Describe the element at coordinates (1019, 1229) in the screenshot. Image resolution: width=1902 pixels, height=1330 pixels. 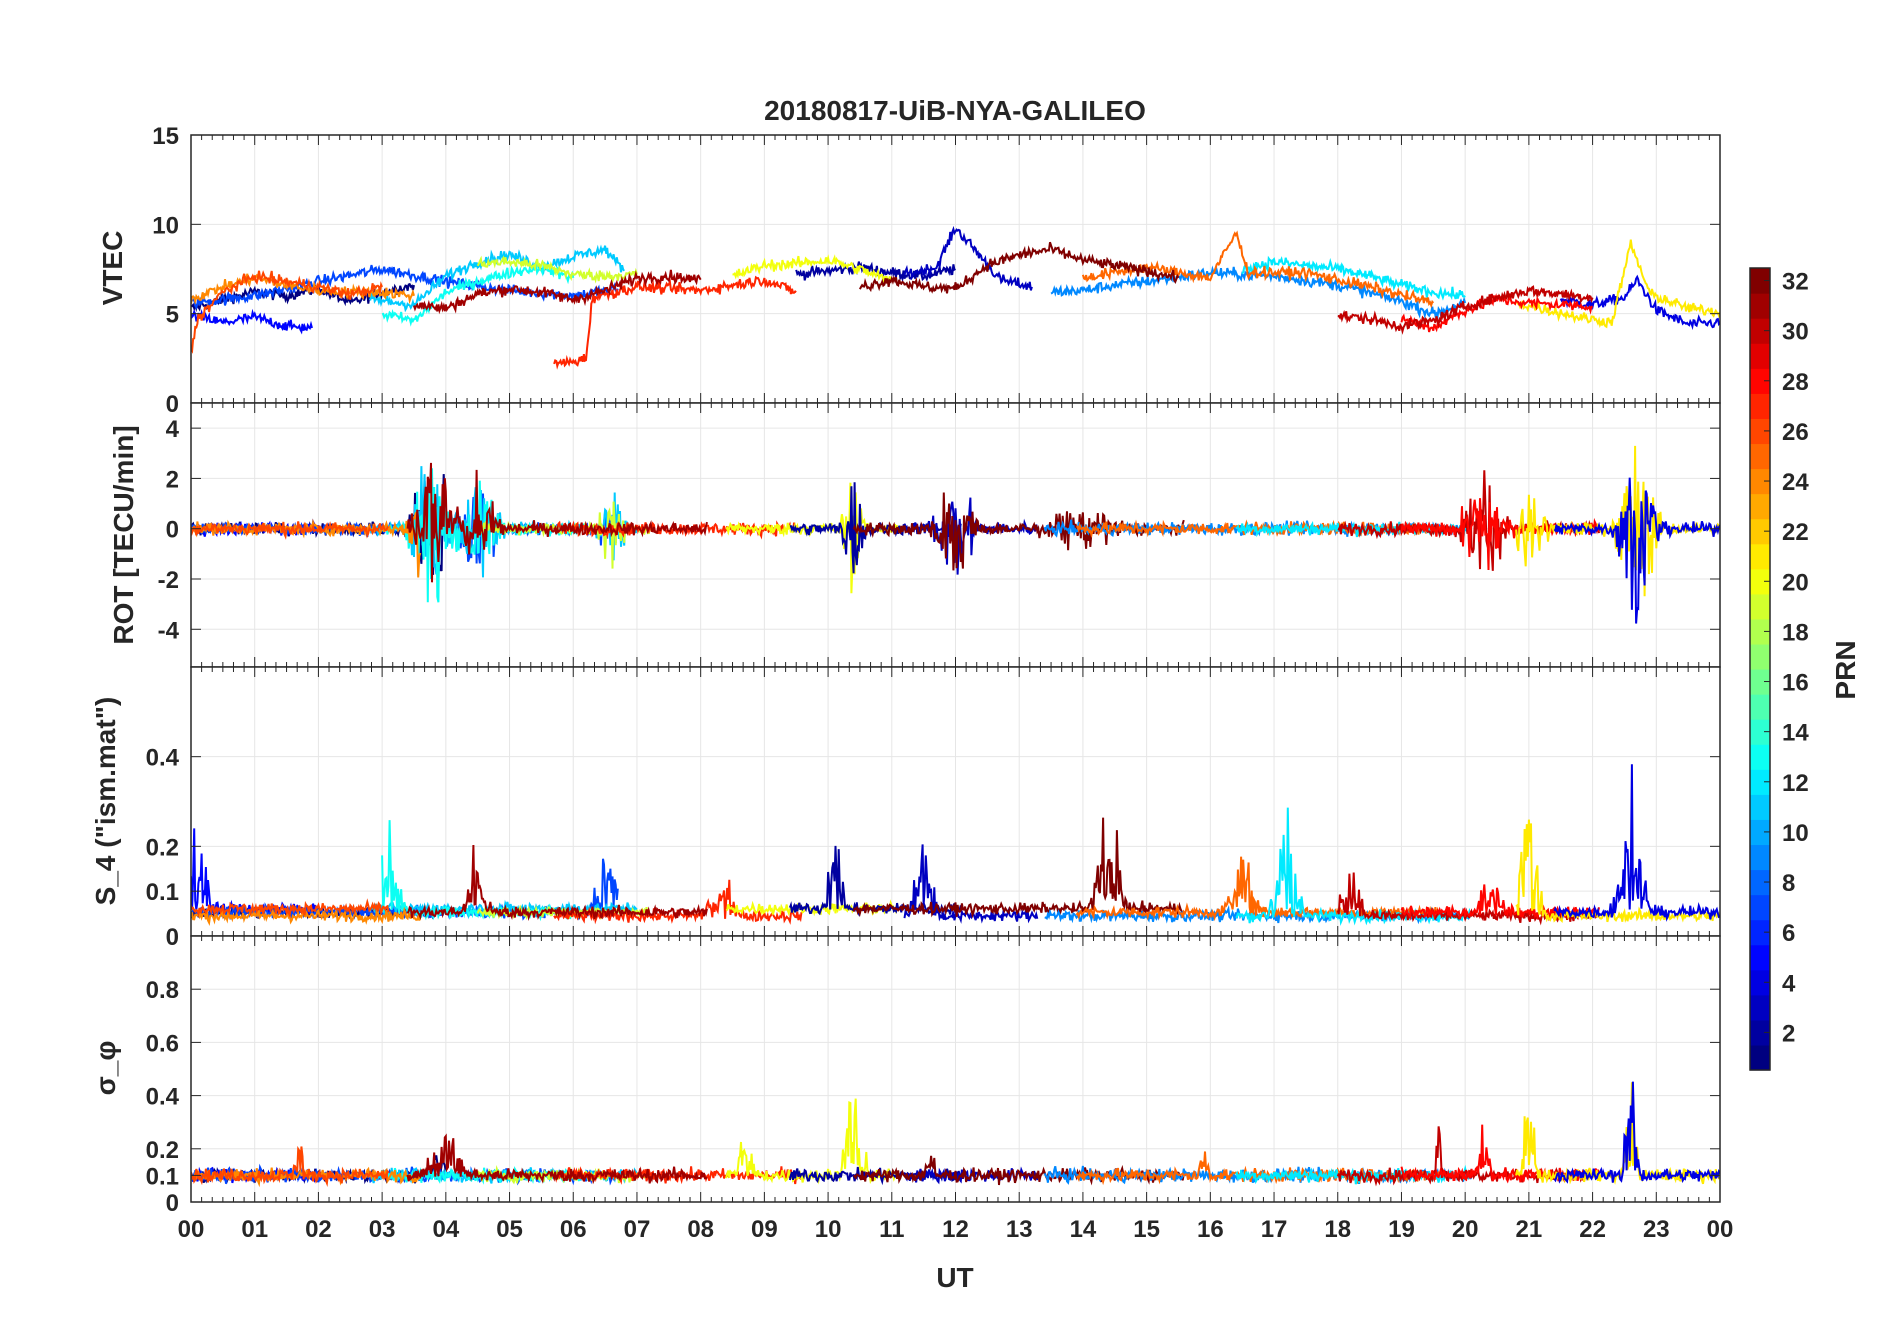
I see `x-tick-label: 13` at that location.